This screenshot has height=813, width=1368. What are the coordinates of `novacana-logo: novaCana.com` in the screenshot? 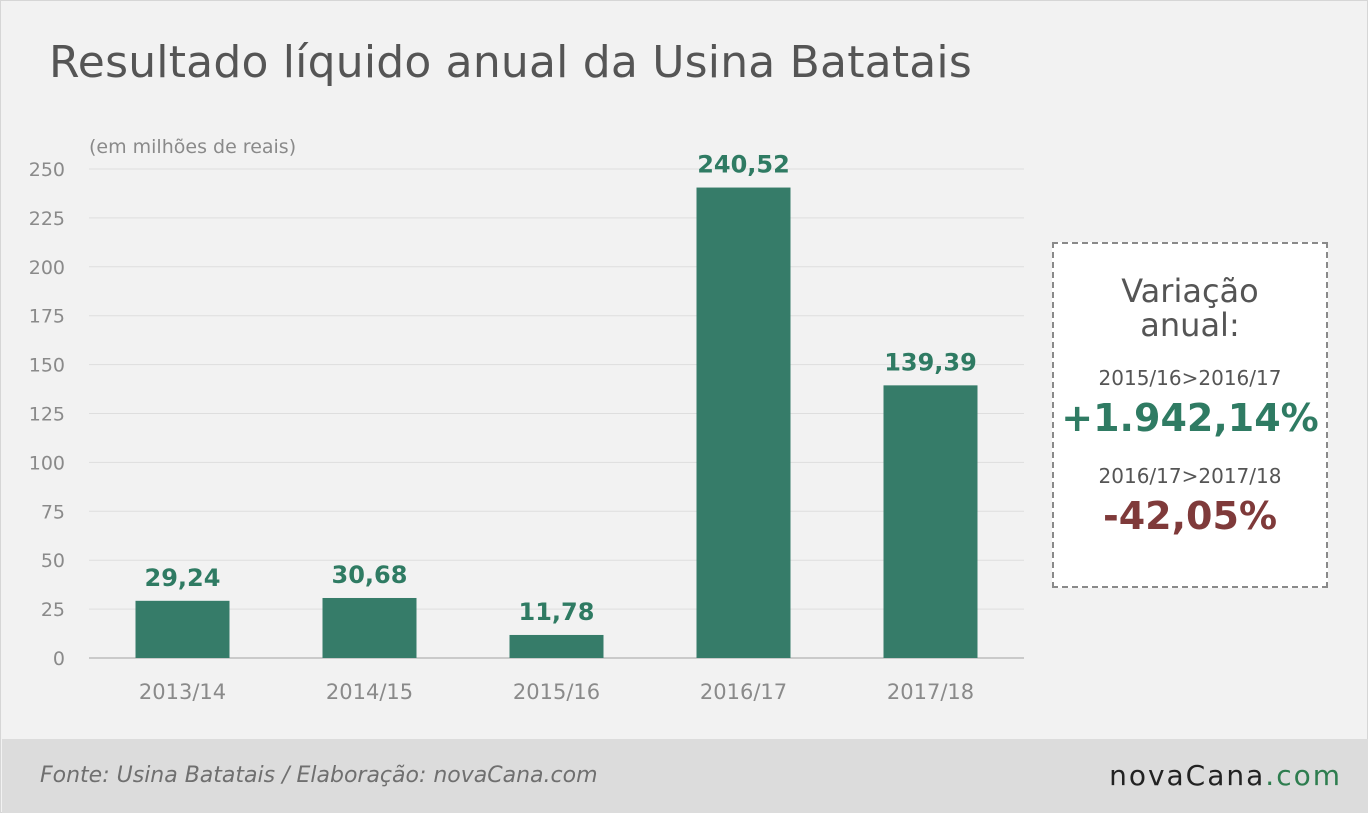 It's located at (1225, 775).